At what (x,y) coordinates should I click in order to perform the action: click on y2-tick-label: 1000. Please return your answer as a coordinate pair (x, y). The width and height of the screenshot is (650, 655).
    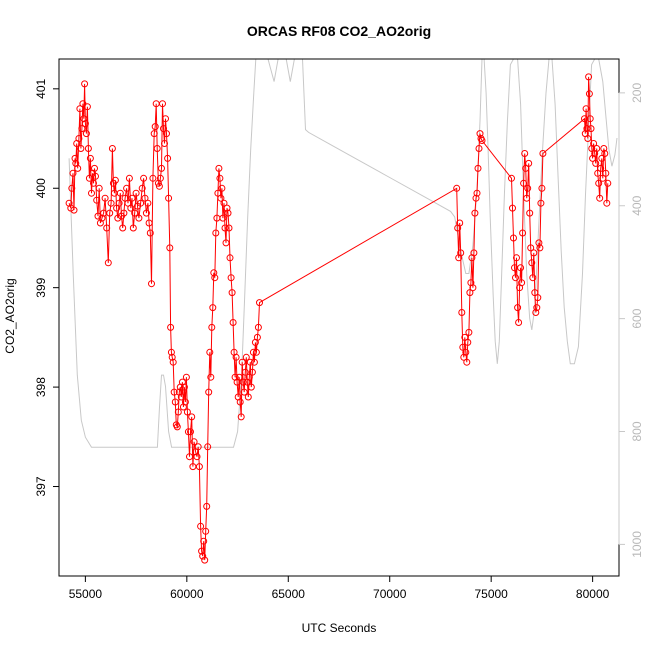
    Looking at the image, I should click on (637, 544).